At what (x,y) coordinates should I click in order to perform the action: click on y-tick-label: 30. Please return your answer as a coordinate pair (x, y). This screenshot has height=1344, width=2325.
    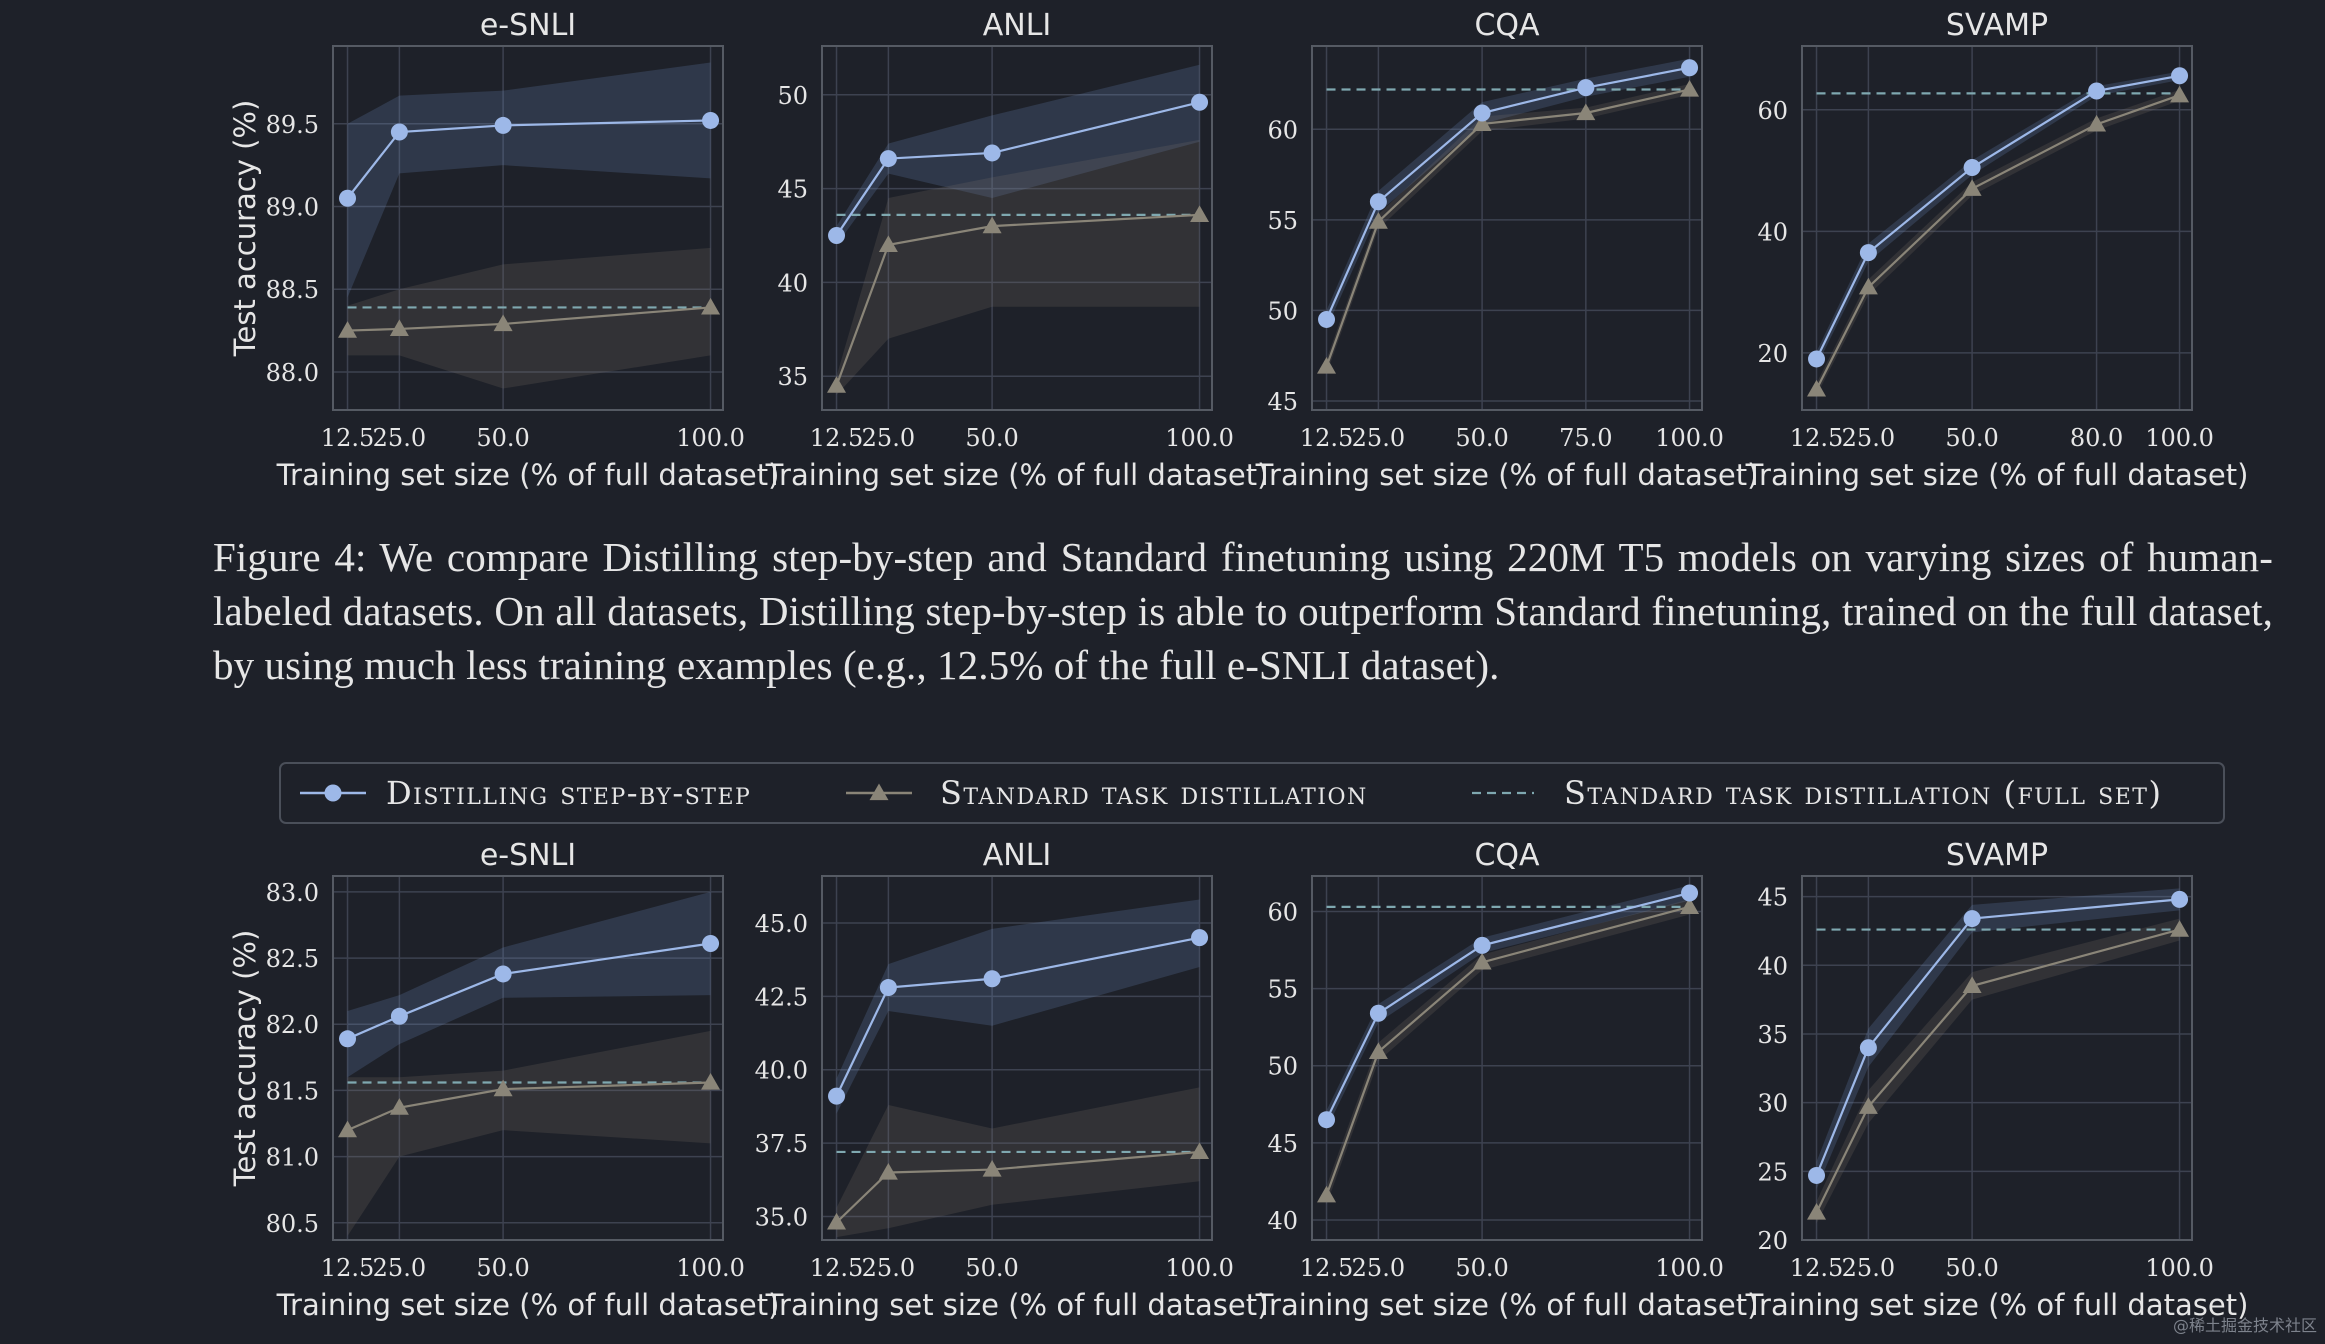
    Looking at the image, I should click on (1772, 1104).